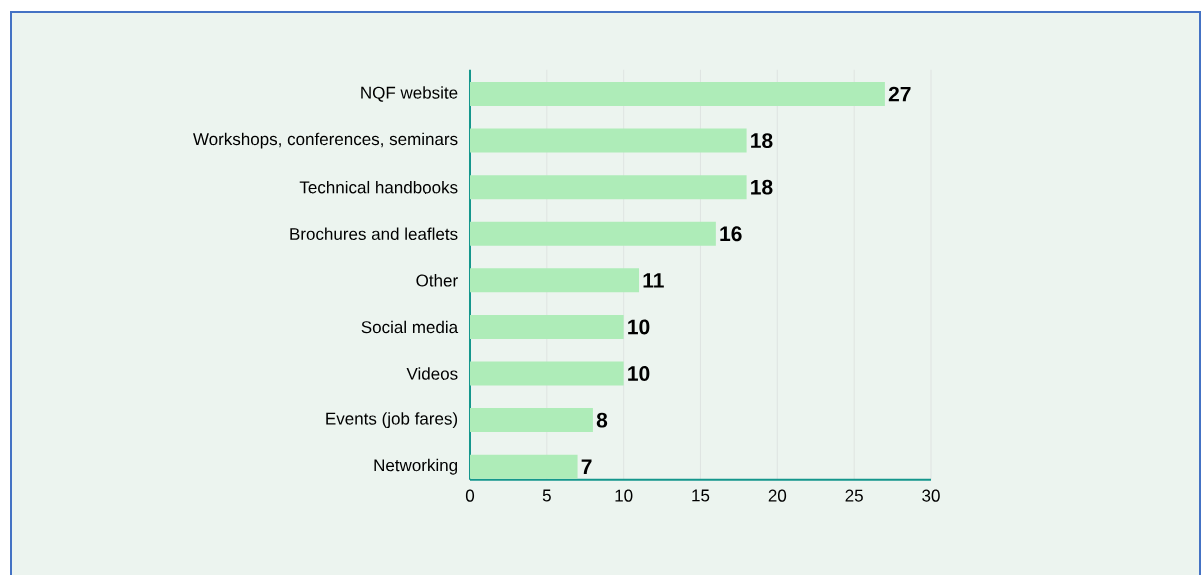 This screenshot has height=575, width=1203. What do you see at coordinates (378, 187) in the screenshot?
I see `y-tick-label: Technical handbooks` at bounding box center [378, 187].